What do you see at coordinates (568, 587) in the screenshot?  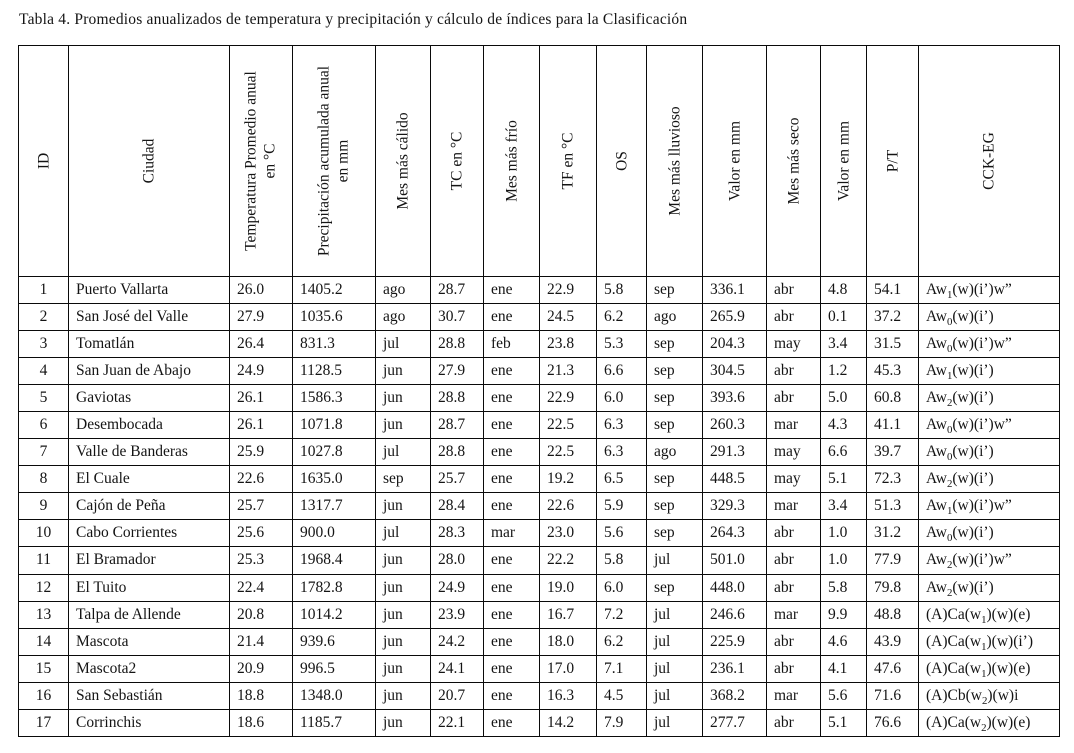 I see `cell-tf: 19.0` at bounding box center [568, 587].